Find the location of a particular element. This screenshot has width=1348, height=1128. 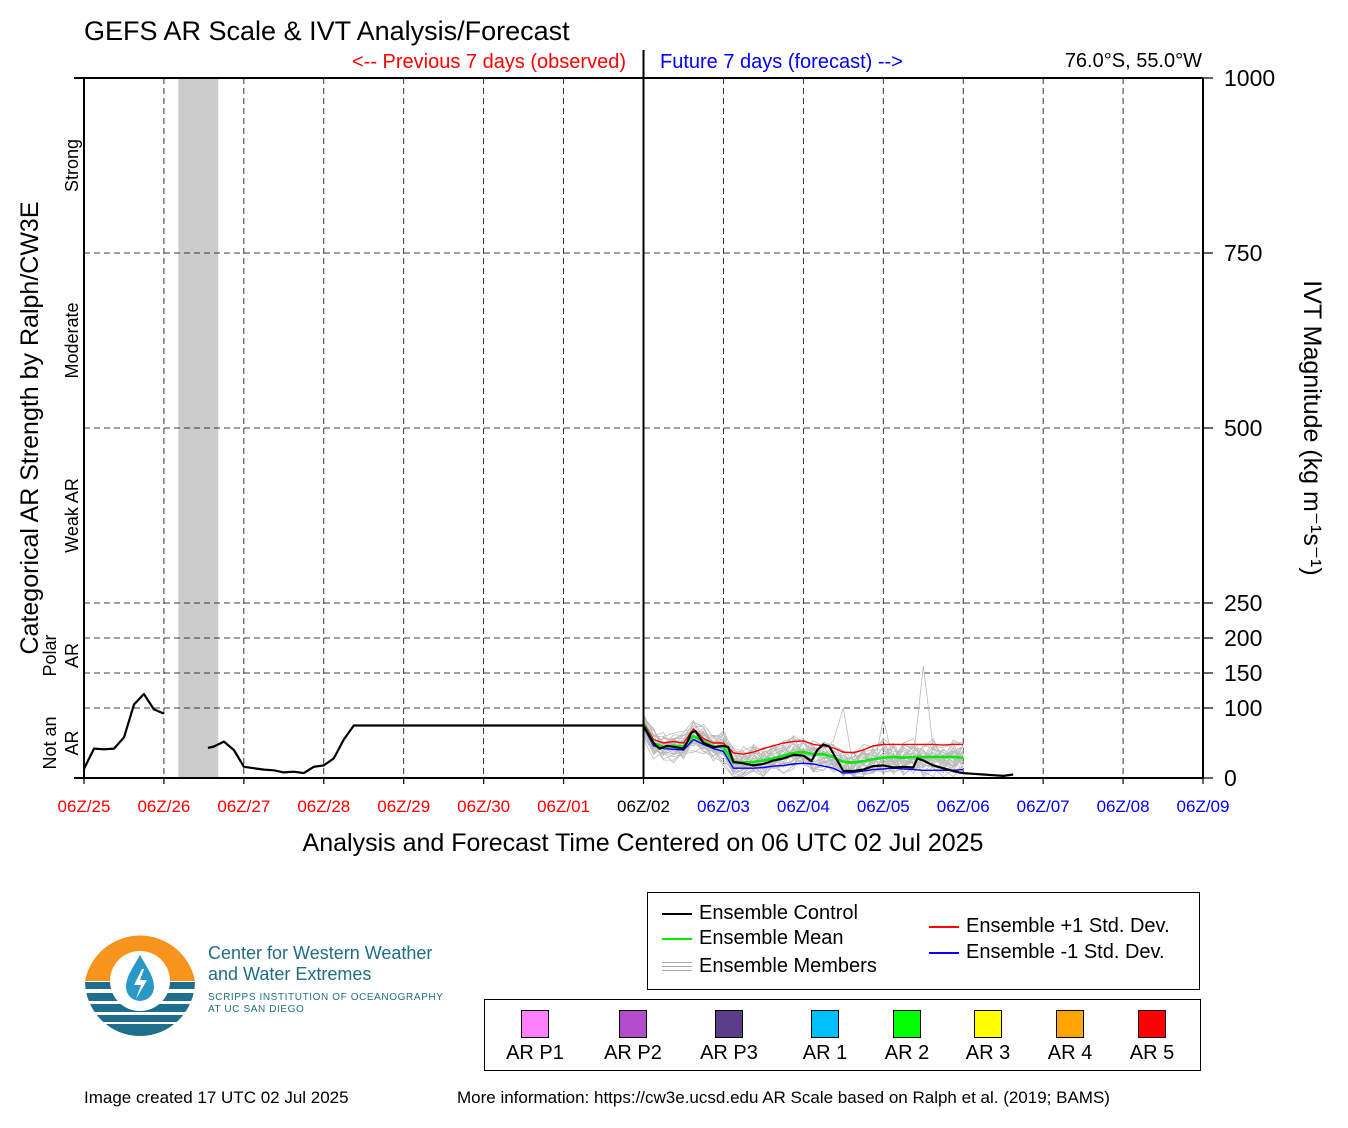

legend-members: Ensemble Members is located at coordinates (769, 966).